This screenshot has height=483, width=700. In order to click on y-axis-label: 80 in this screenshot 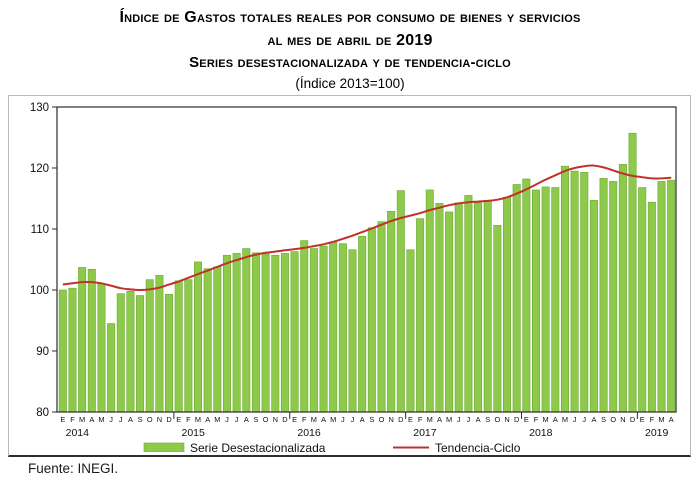, I will do `click(42, 413)`.